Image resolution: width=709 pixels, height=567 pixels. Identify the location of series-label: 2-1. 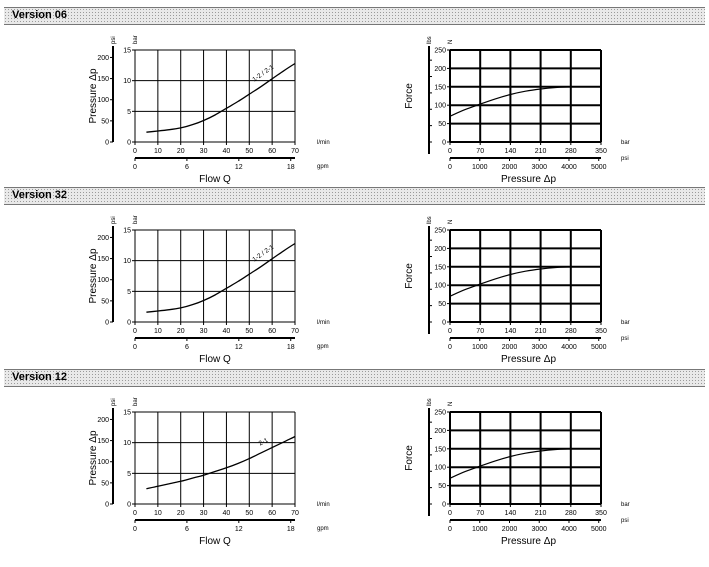
(264, 442).